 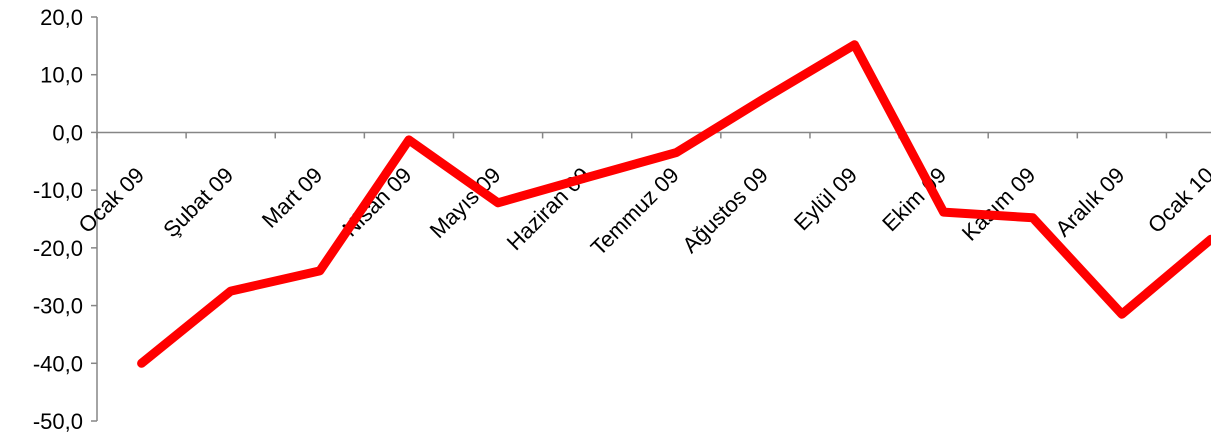 I want to click on y-tick-label: -30,0, so click(x=58, y=306).